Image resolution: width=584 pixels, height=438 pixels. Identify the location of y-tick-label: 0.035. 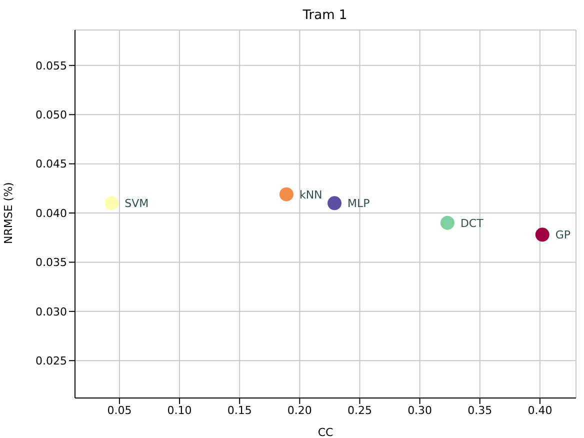
(51, 263).